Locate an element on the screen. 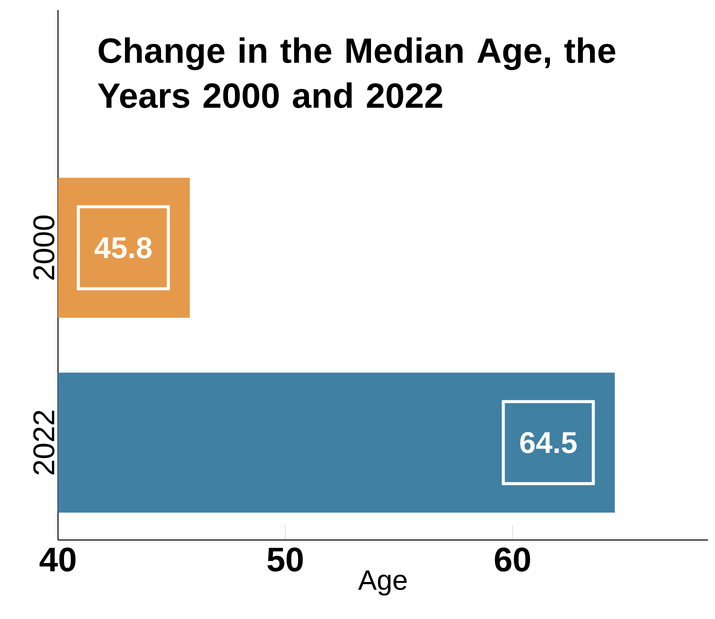  x-axis-title: Age is located at coordinates (382, 583).